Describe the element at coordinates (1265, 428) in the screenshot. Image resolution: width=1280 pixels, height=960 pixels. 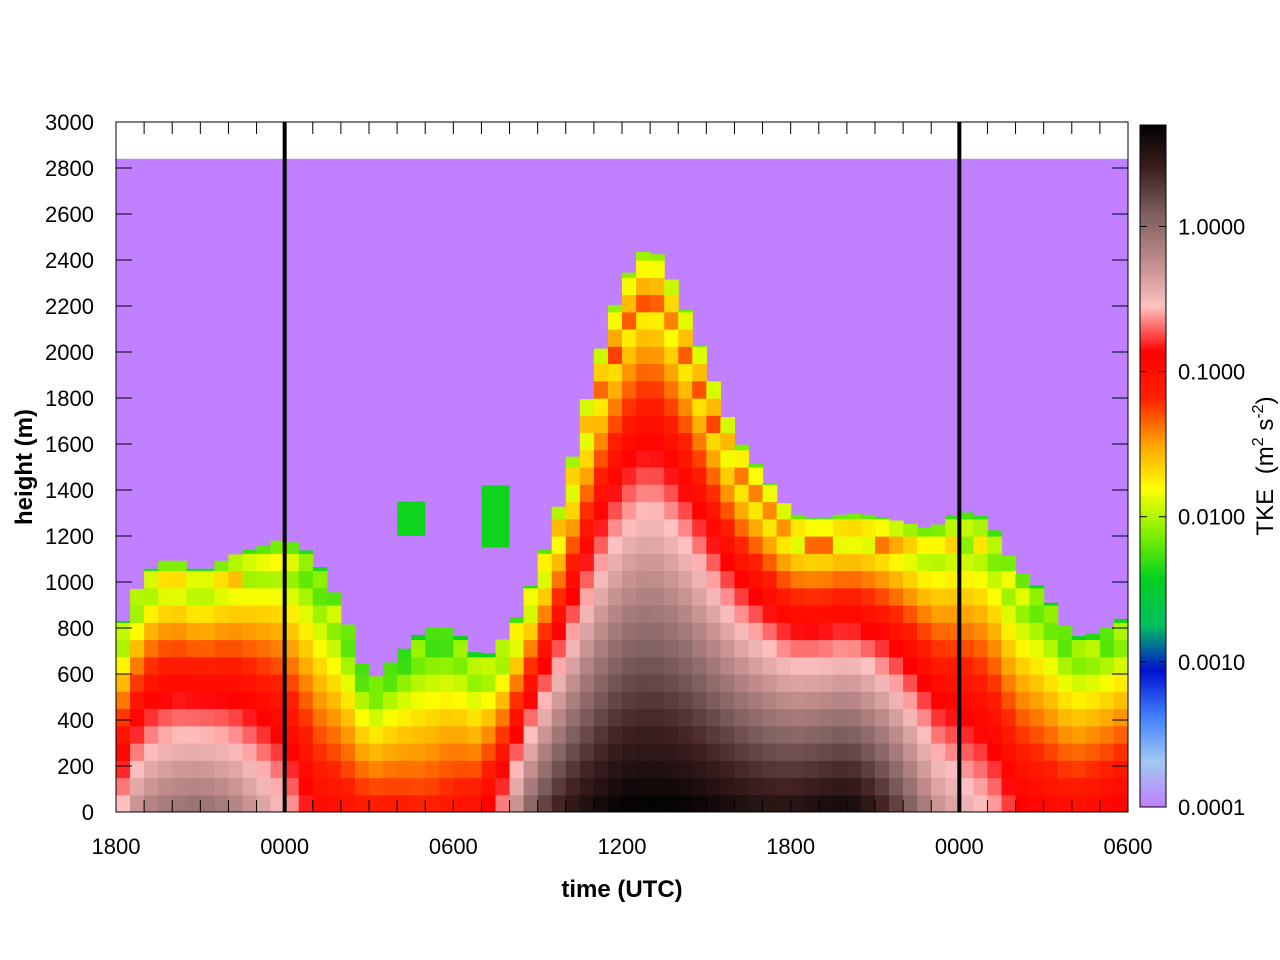
I see `colorbar-title-unit: s` at that location.